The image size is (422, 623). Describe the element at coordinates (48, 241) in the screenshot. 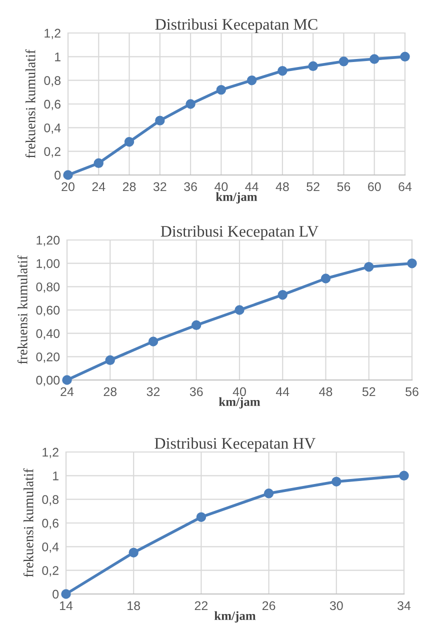

I see `y-tick-label: 1,20` at that location.